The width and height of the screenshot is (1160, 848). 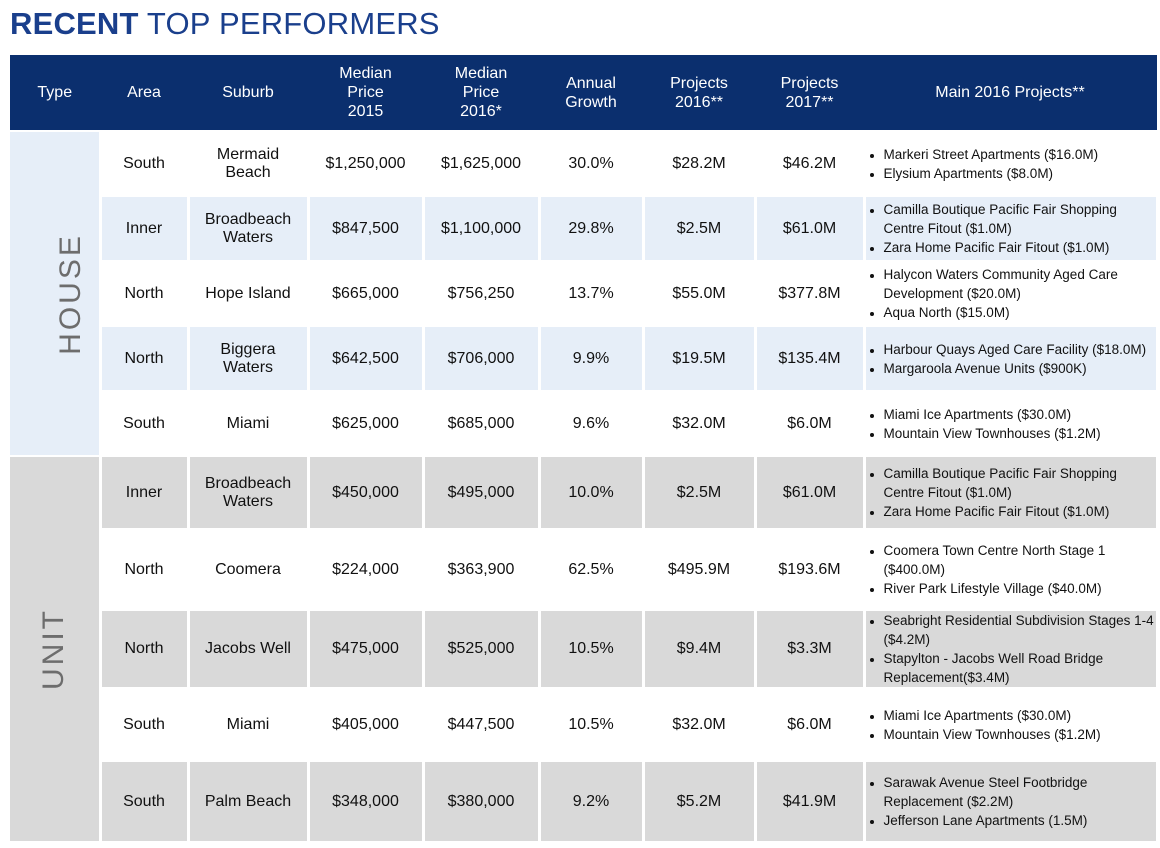 I want to click on projects-2017-cell: $135.4M, so click(x=808, y=358).